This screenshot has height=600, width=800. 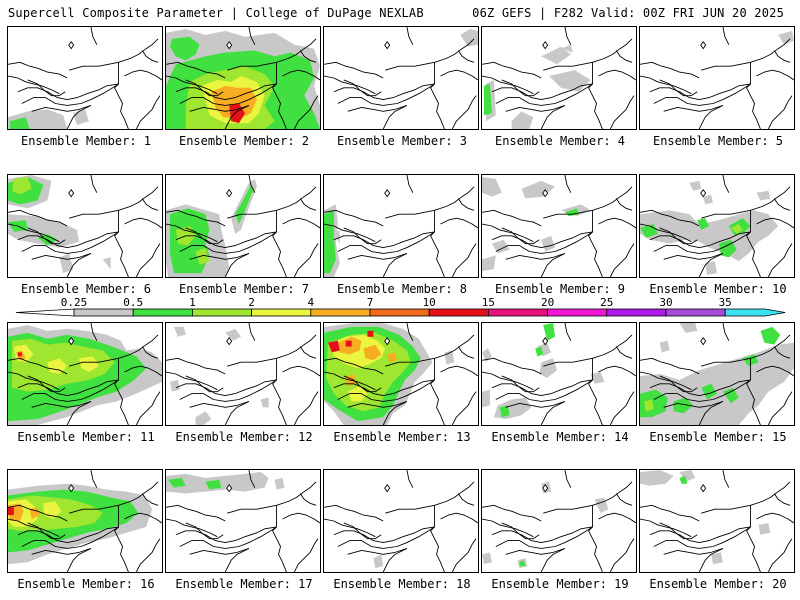 What do you see at coordinates (74, 302) in the screenshot?
I see `colorbar-tick-label: 0.25` at bounding box center [74, 302].